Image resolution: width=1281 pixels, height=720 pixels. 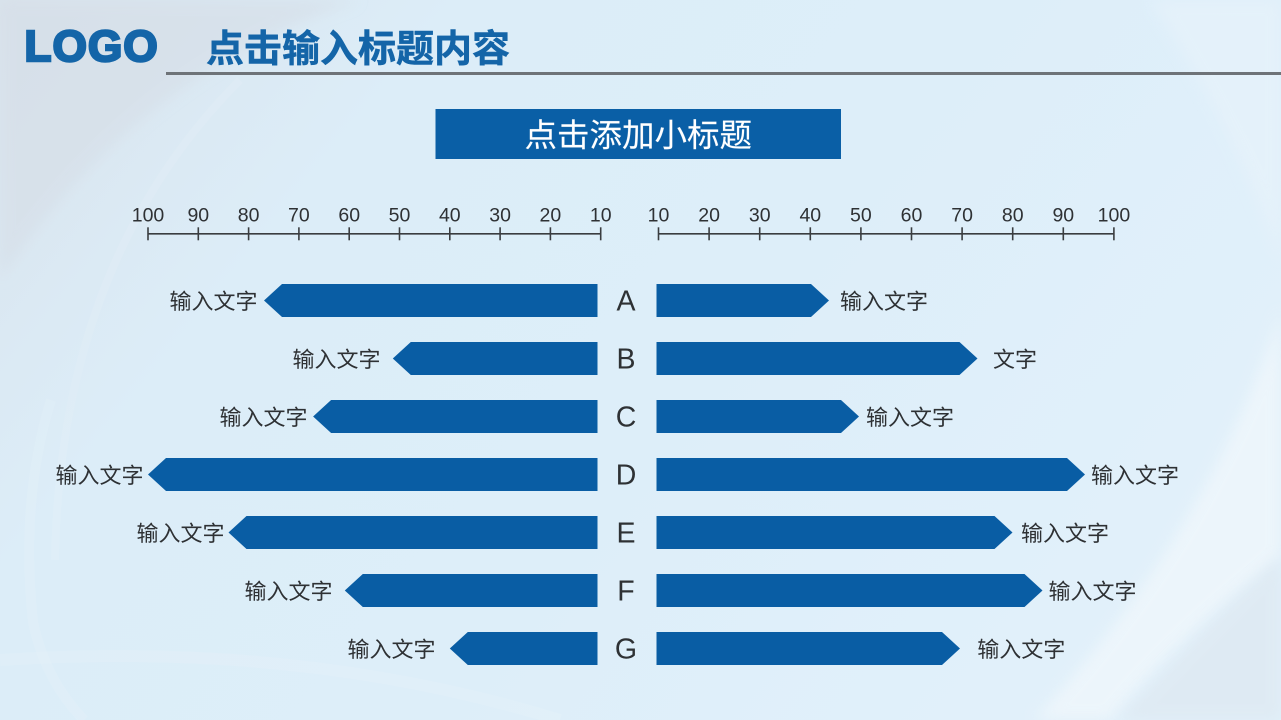 What do you see at coordinates (625, 592) in the screenshot?
I see `svg-text: F` at bounding box center [625, 592].